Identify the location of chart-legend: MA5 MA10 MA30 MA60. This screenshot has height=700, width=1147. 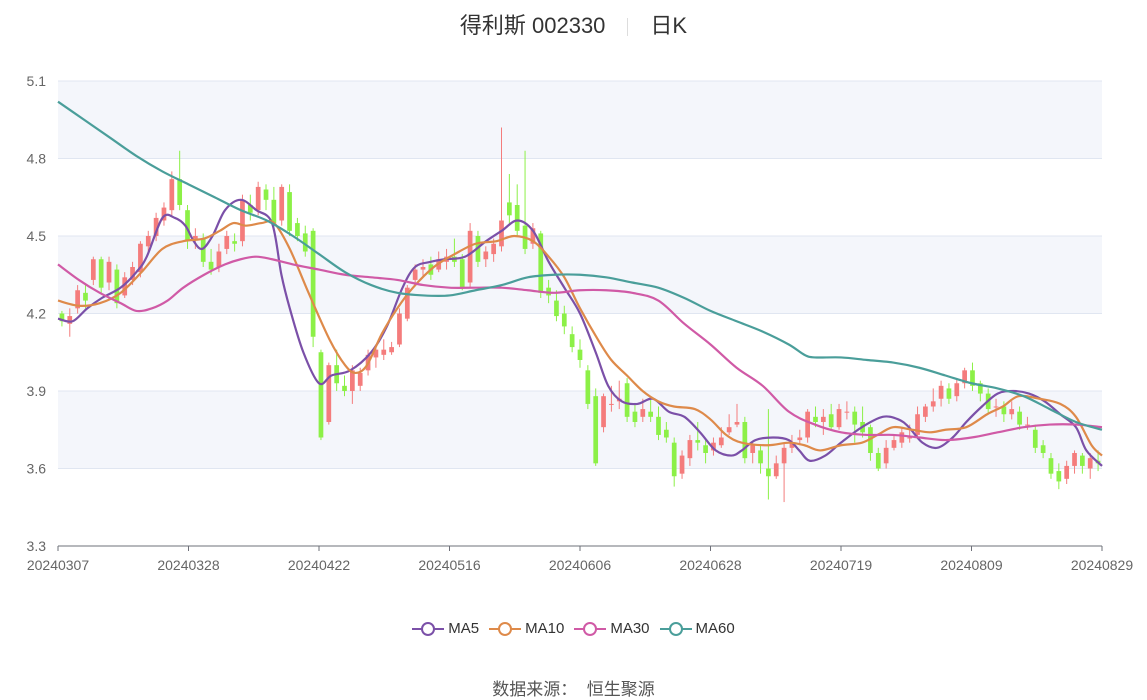
(573, 630).